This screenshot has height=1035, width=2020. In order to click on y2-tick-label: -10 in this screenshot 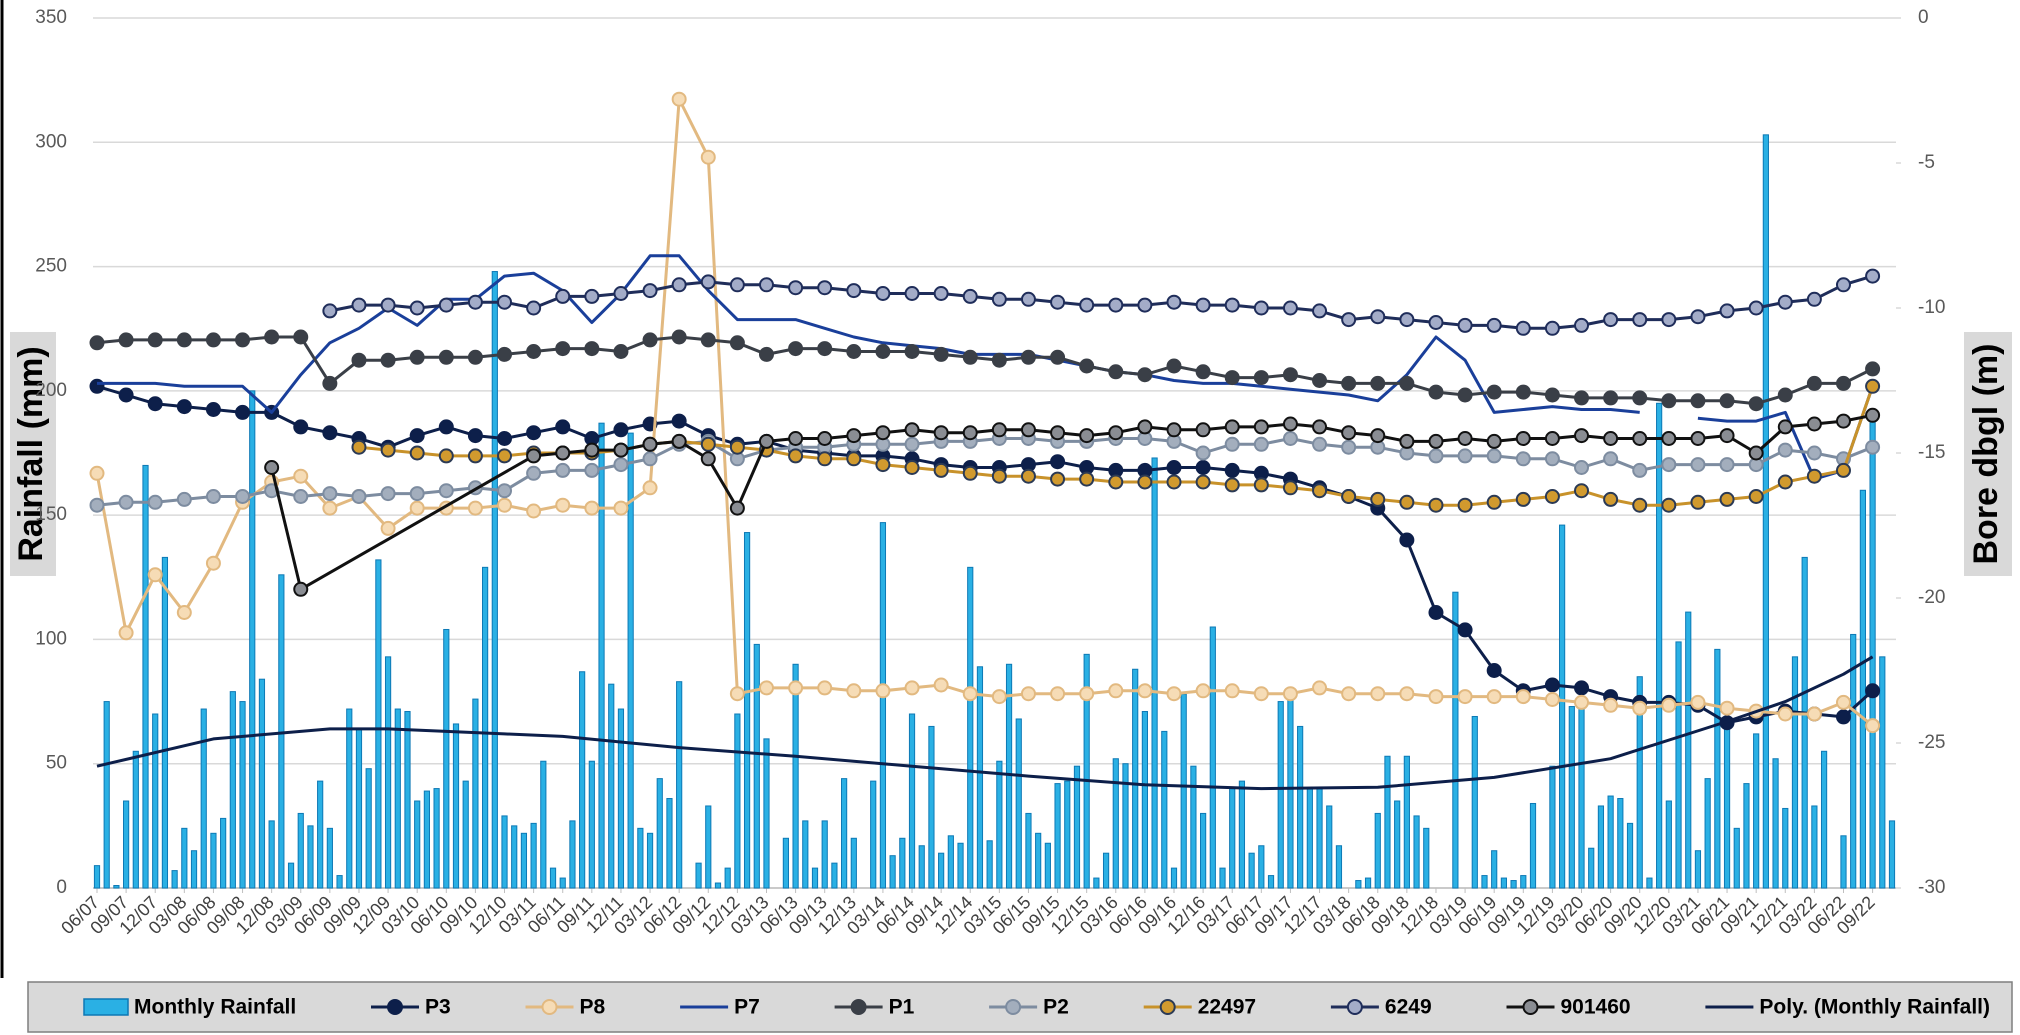, I will do `click(1931, 307)`.